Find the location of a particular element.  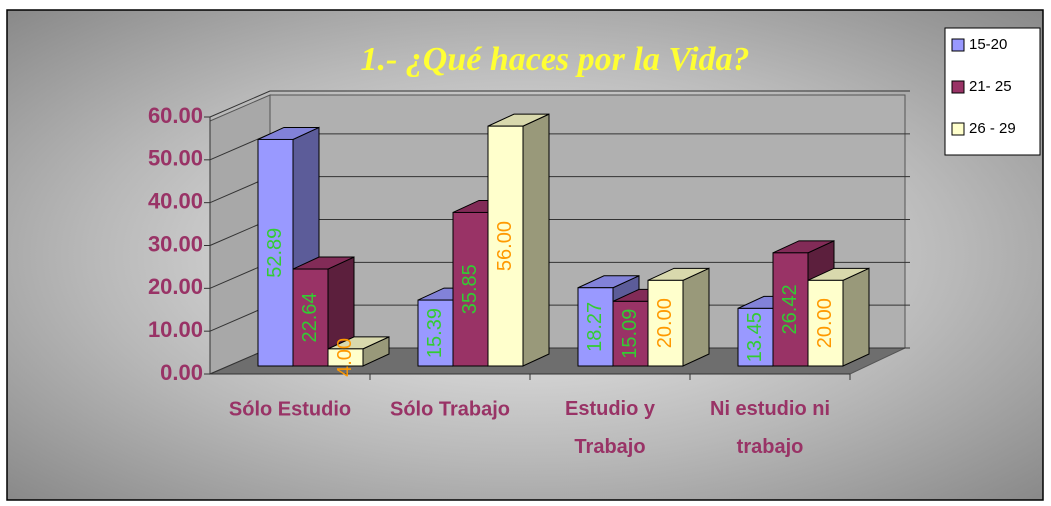

y-tick-label: 50.00 is located at coordinates (175, 158).